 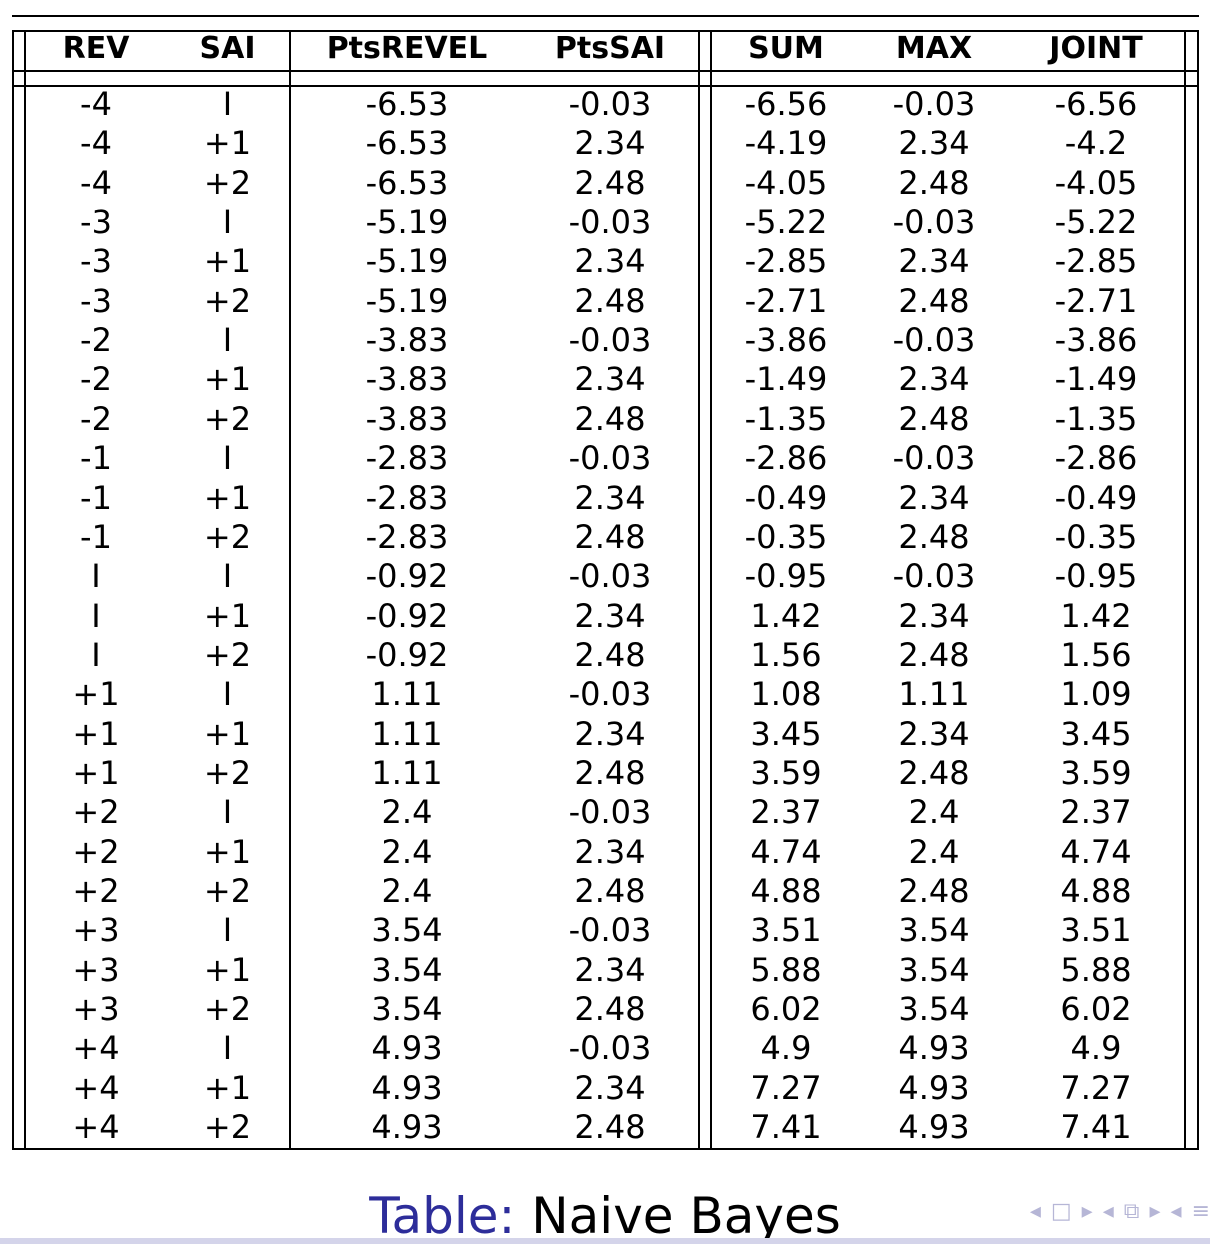 What do you see at coordinates (290, 590) in the screenshot?
I see `col-separator-sai` at bounding box center [290, 590].